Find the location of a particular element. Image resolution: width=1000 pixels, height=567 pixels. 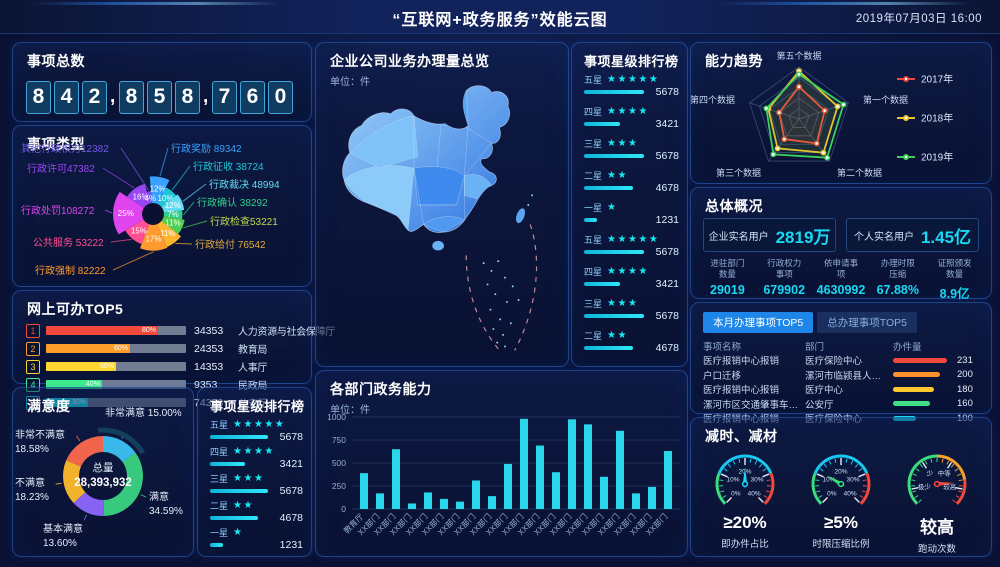

online-top5-value: 24353 is located at coordinates (209, 348).